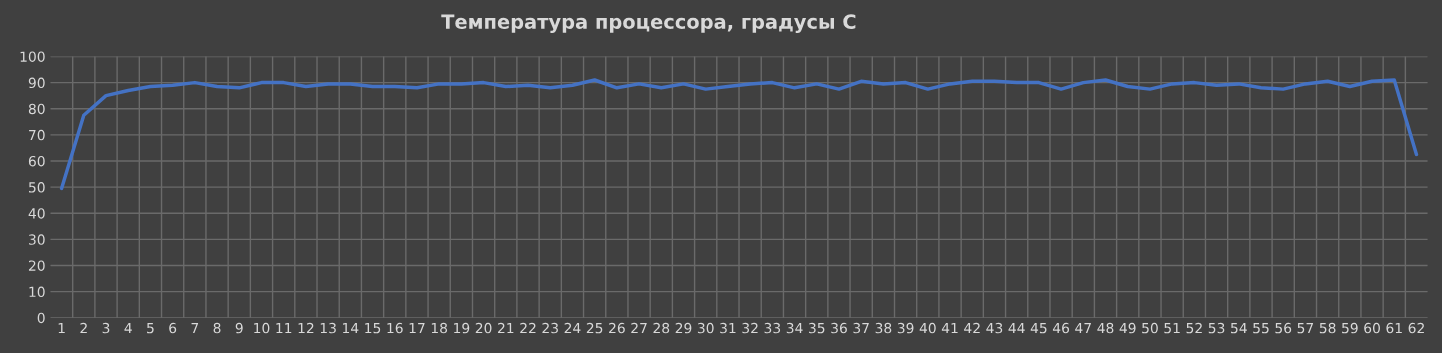  What do you see at coordinates (83, 328) in the screenshot?
I see `x-tick-label: 2` at bounding box center [83, 328].